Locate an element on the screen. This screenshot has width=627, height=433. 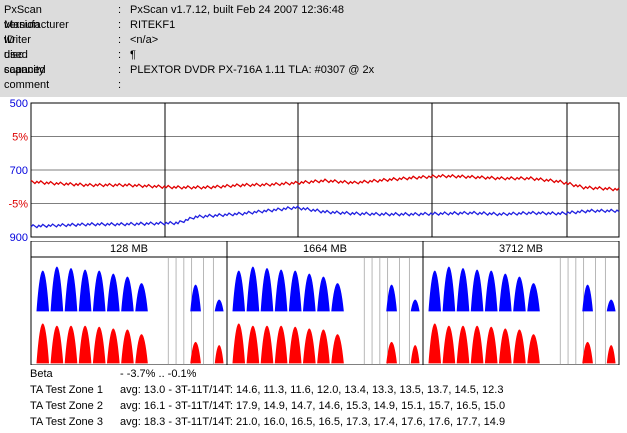
beta-label: Beta is located at coordinates (41, 374).